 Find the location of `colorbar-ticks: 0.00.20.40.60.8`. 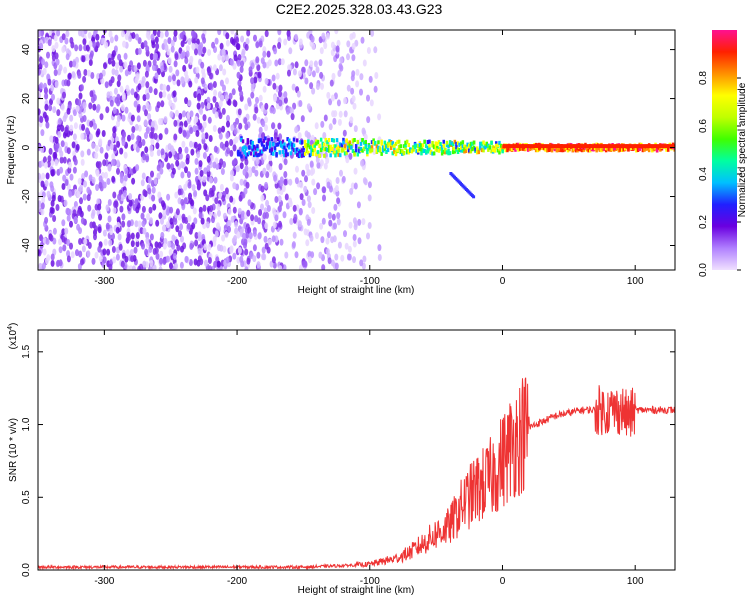

colorbar-ticks: 0.00.20.40.60.8 is located at coordinates (719, 174).